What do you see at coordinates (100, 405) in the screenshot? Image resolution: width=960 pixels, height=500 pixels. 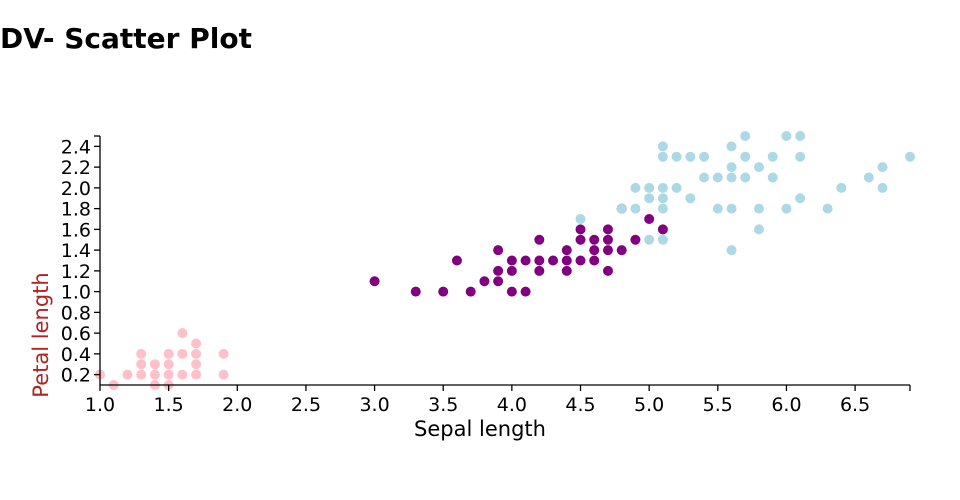 I see `x-tick-label: 1.0` at bounding box center [100, 405].